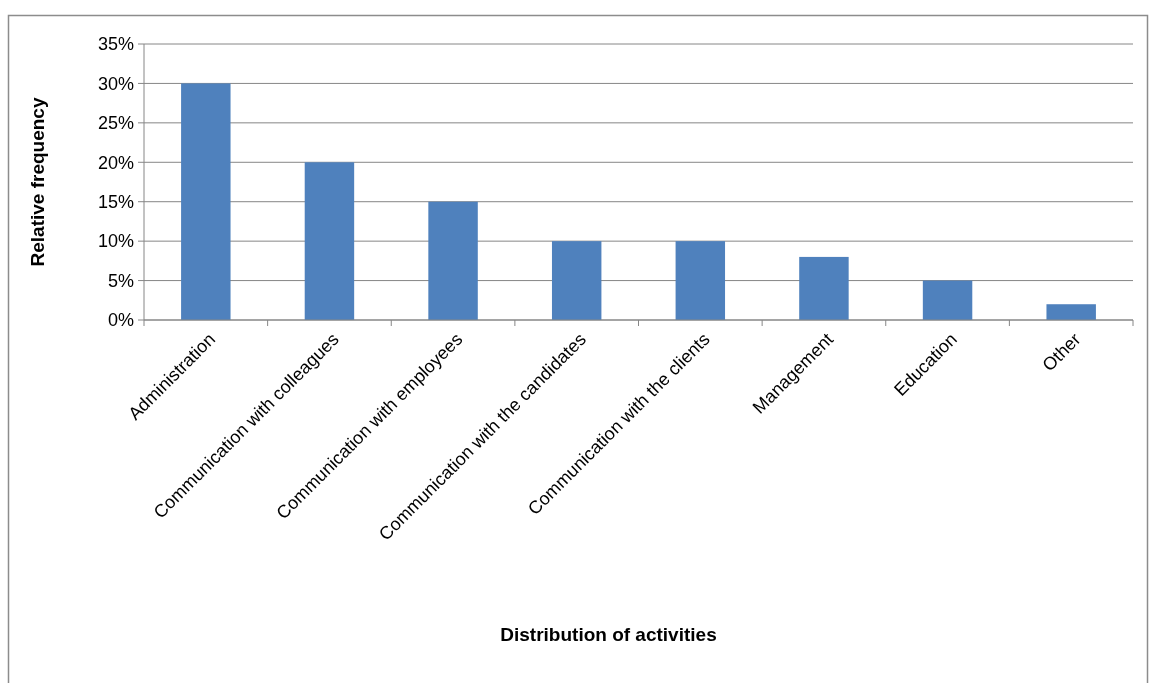  Describe the element at coordinates (115, 83) in the screenshot. I see `y-tick-label: 30%` at that location.